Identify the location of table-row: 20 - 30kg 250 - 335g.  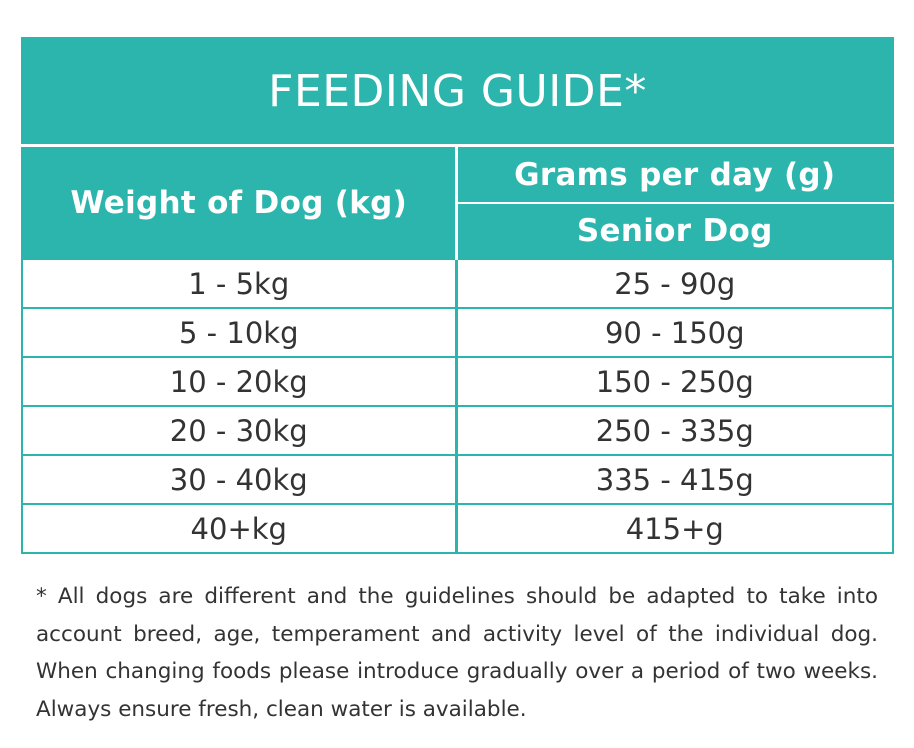
(458, 430).